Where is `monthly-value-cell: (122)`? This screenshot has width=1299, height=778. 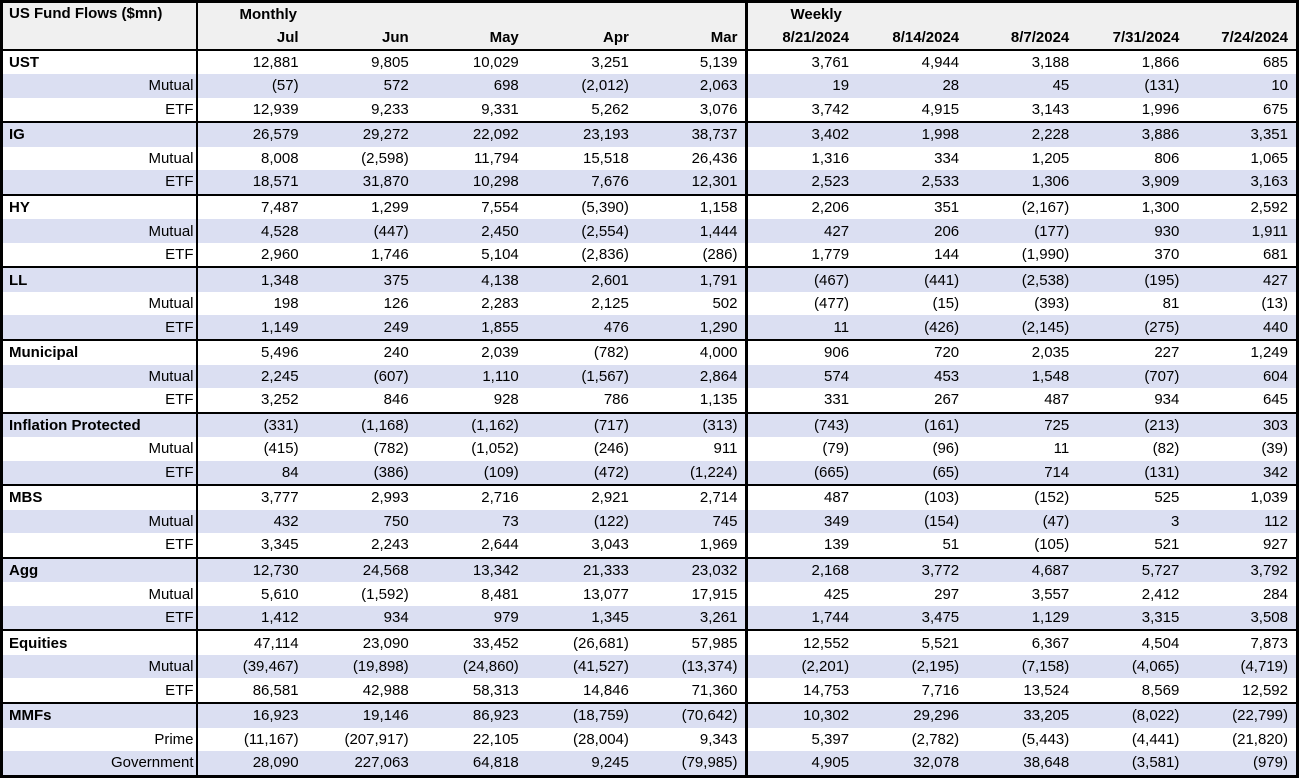 monthly-value-cell: (122) is located at coordinates (581, 521).